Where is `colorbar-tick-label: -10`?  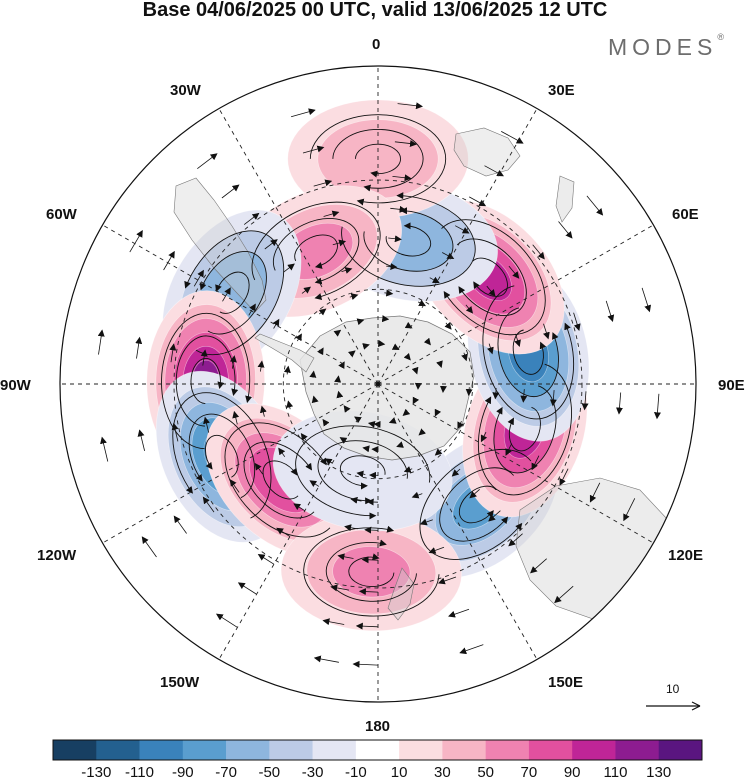
colorbar-tick-label: -10 is located at coordinates (356, 772).